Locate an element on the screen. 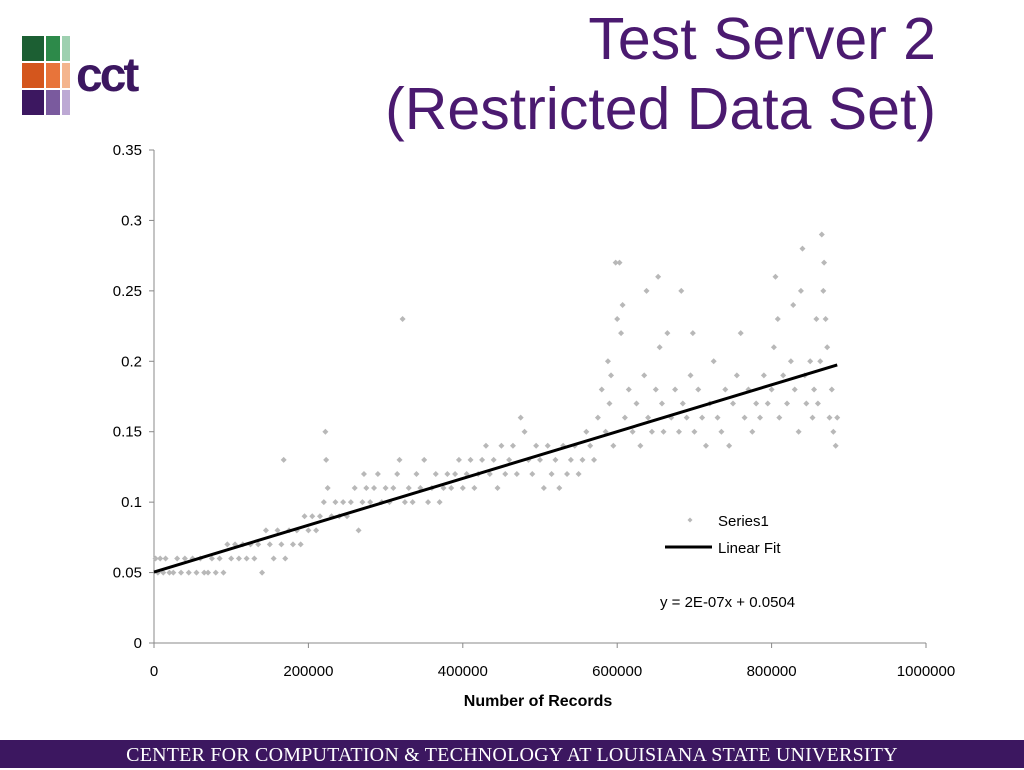  cct-logo: cct is located at coordinates (82, 75).